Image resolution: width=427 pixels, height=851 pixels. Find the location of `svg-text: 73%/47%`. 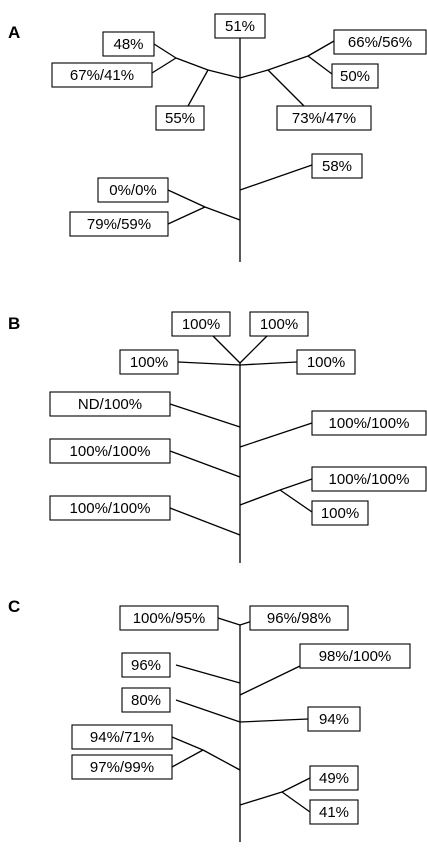

svg-text: 73%/47% is located at coordinates (324, 118).